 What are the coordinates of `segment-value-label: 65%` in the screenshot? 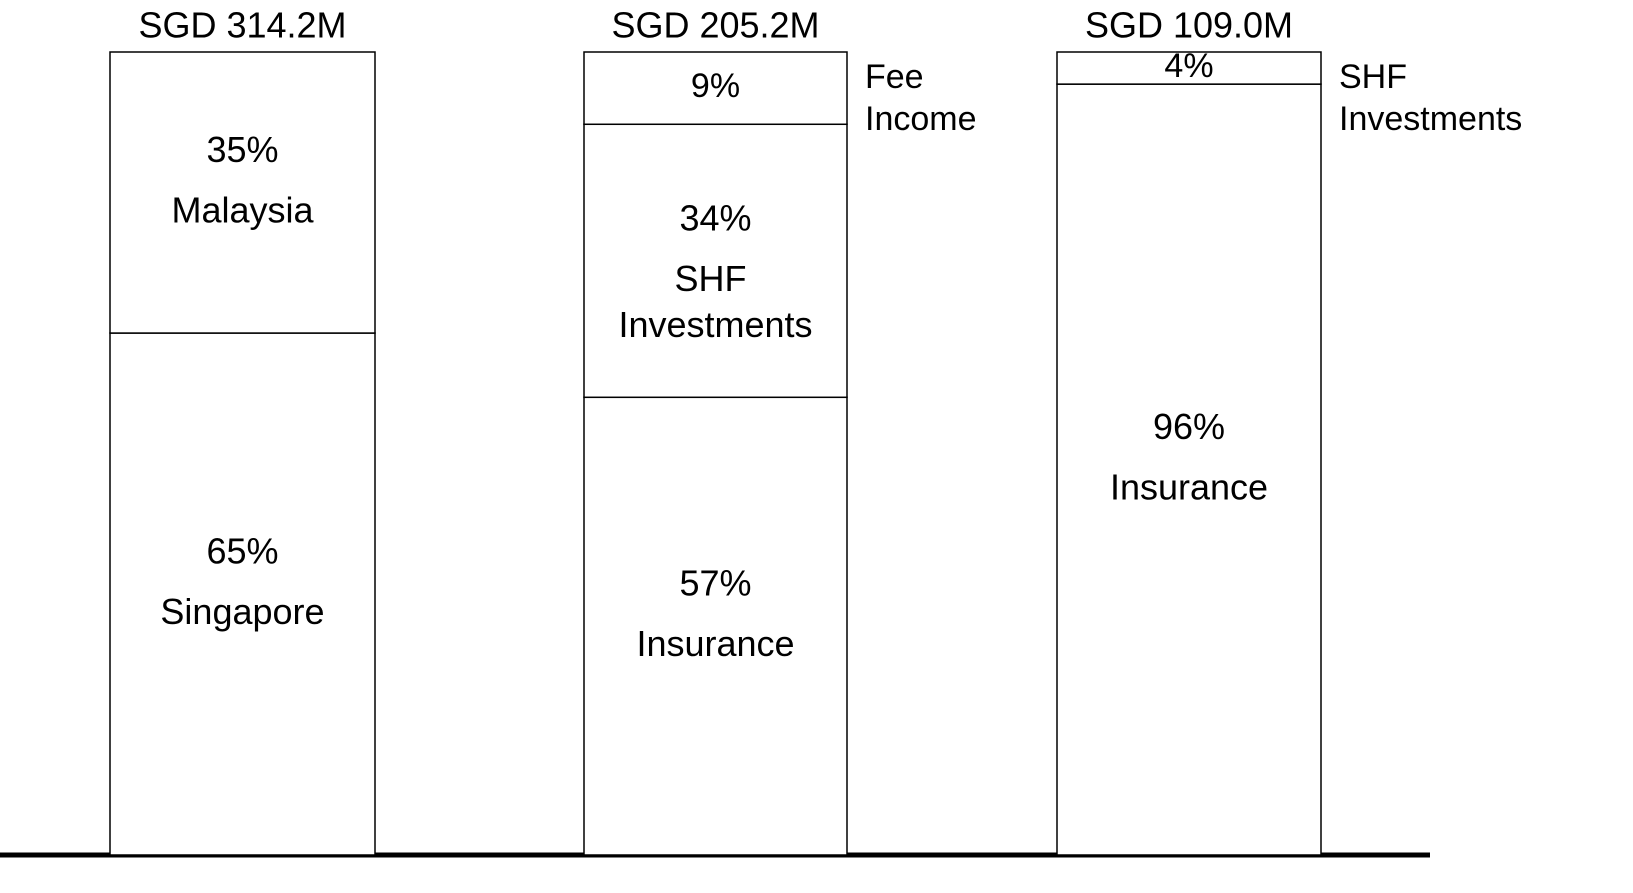 It's located at (242, 551).